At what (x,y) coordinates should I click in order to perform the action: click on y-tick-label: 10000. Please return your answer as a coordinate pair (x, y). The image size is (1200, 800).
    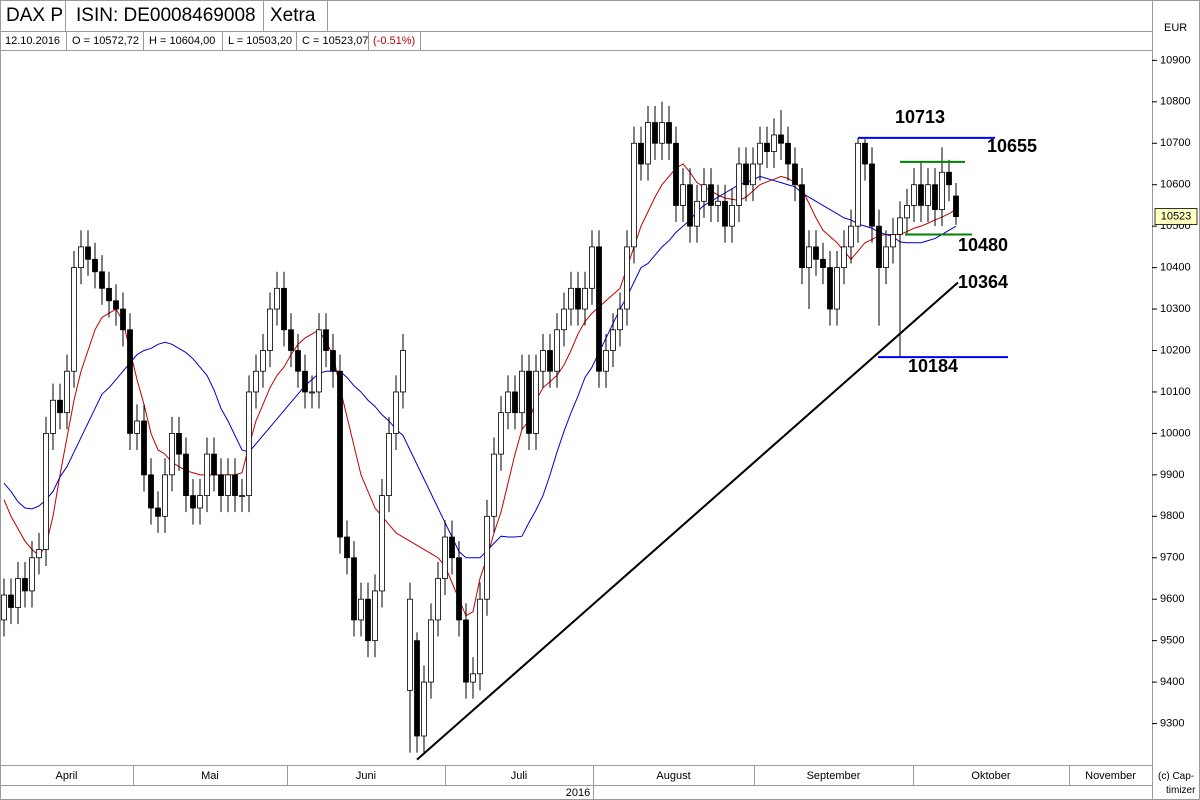
    Looking at the image, I should click on (1175, 433).